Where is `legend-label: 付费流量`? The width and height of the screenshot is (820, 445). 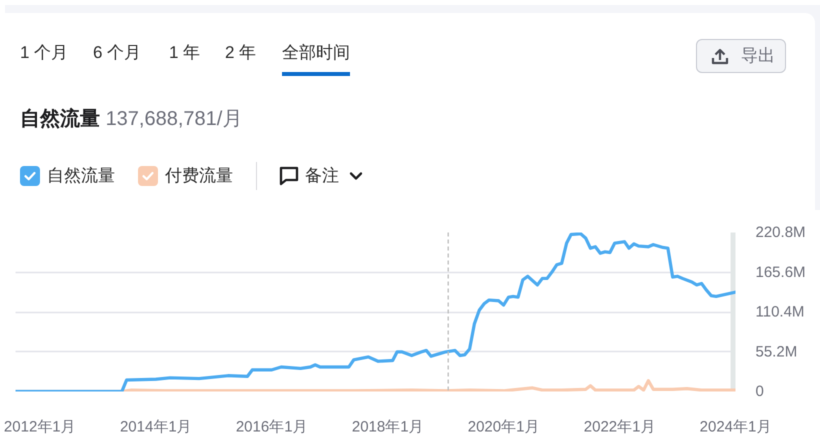 legend-label: 付费流量 is located at coordinates (199, 175).